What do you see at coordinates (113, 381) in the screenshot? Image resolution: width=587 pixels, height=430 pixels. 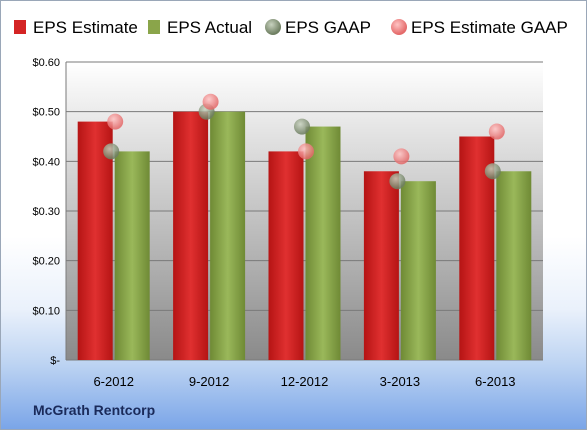 I see `x-tick-label: 6-2012` at bounding box center [113, 381].